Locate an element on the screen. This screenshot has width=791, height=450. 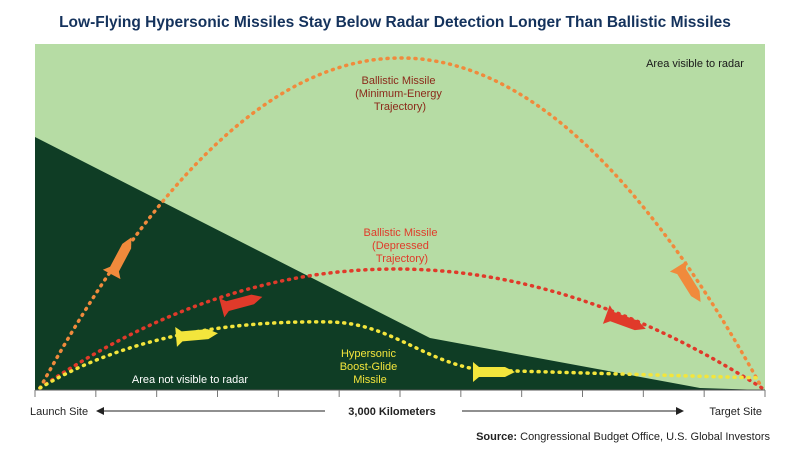
ticks is located at coordinates (400, 393).